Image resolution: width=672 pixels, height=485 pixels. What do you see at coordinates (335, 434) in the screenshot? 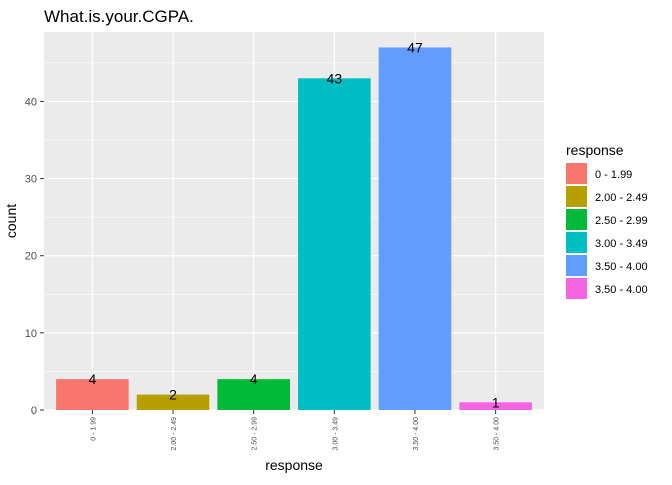
I see `x-tick-label: 3.00 - 3.49` at bounding box center [335, 434].